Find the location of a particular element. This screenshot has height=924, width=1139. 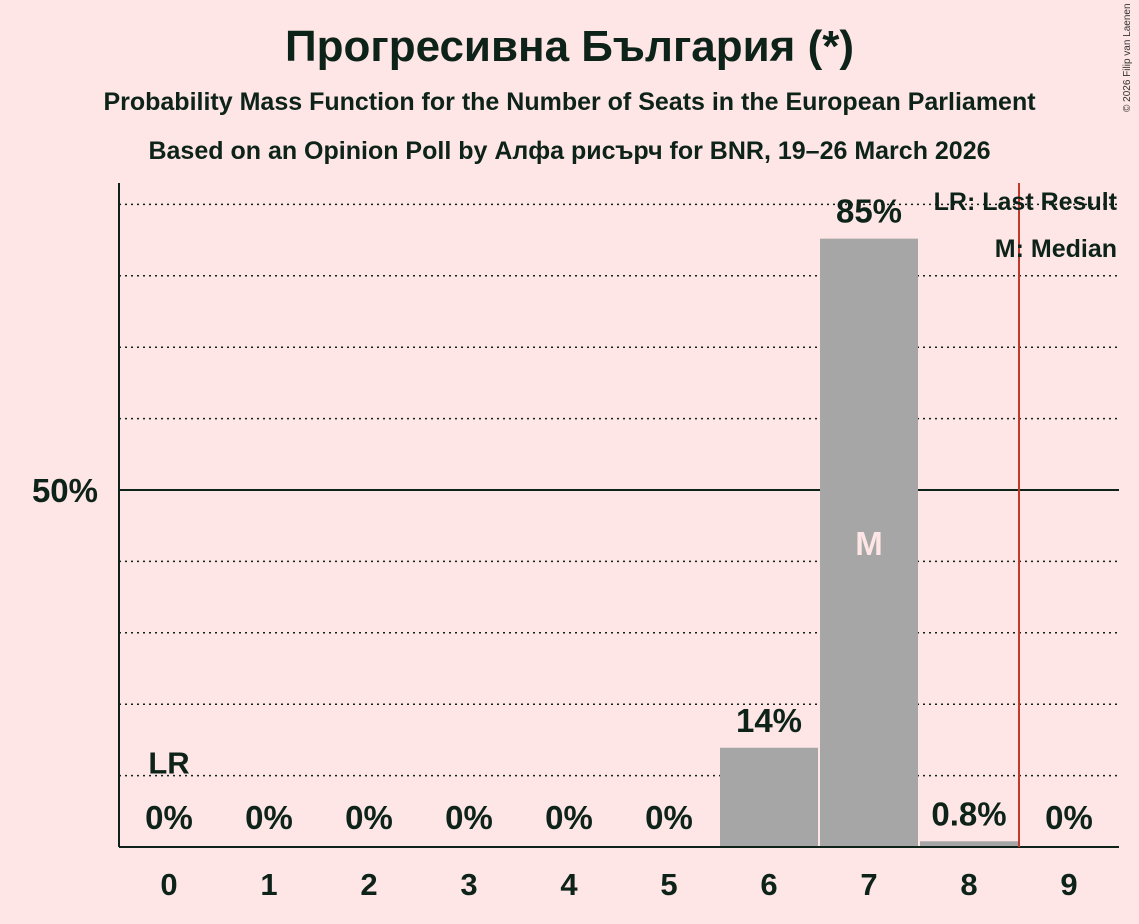

median-marker: M is located at coordinates (869, 543).